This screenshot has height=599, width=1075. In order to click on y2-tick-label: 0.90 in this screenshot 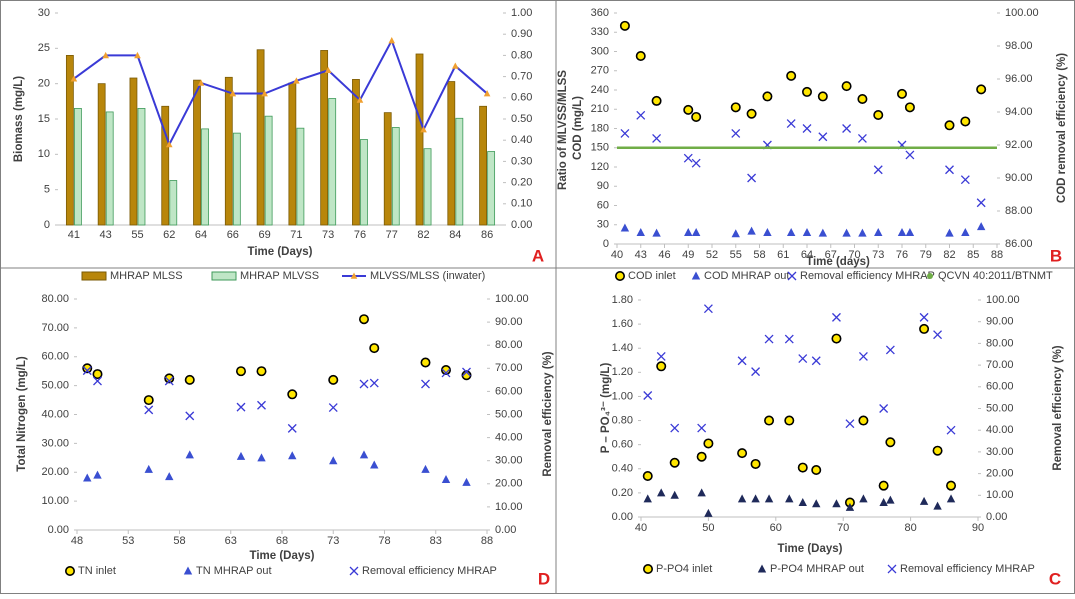, I will do `click(521, 34)`.